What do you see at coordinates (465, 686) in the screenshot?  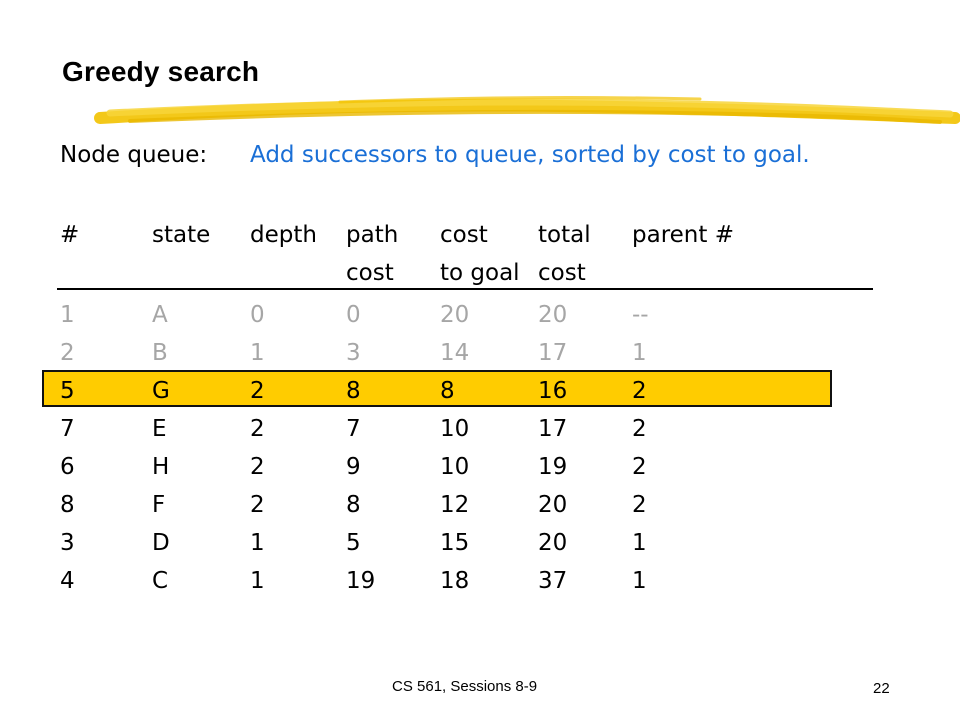 I see `footer-course: CS 561, Sessions 8-9` at bounding box center [465, 686].